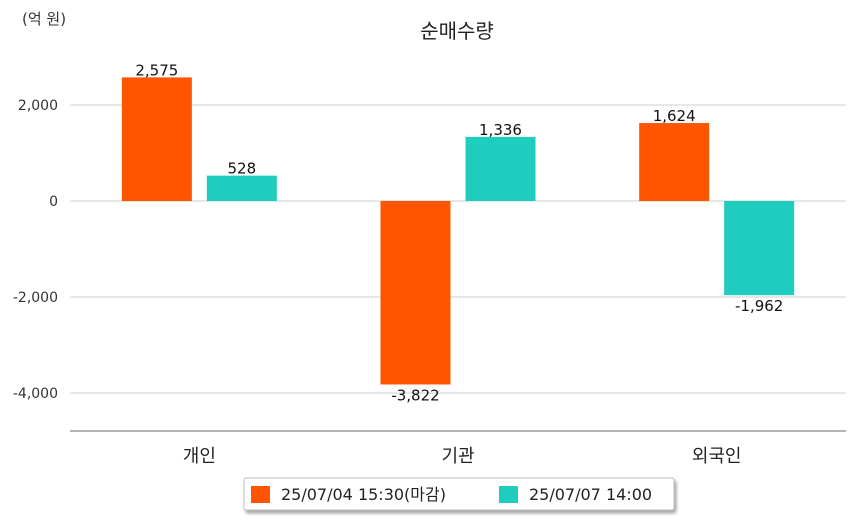  Describe the element at coordinates (457, 31) in the screenshot. I see `chart-title: 순매수량` at that location.